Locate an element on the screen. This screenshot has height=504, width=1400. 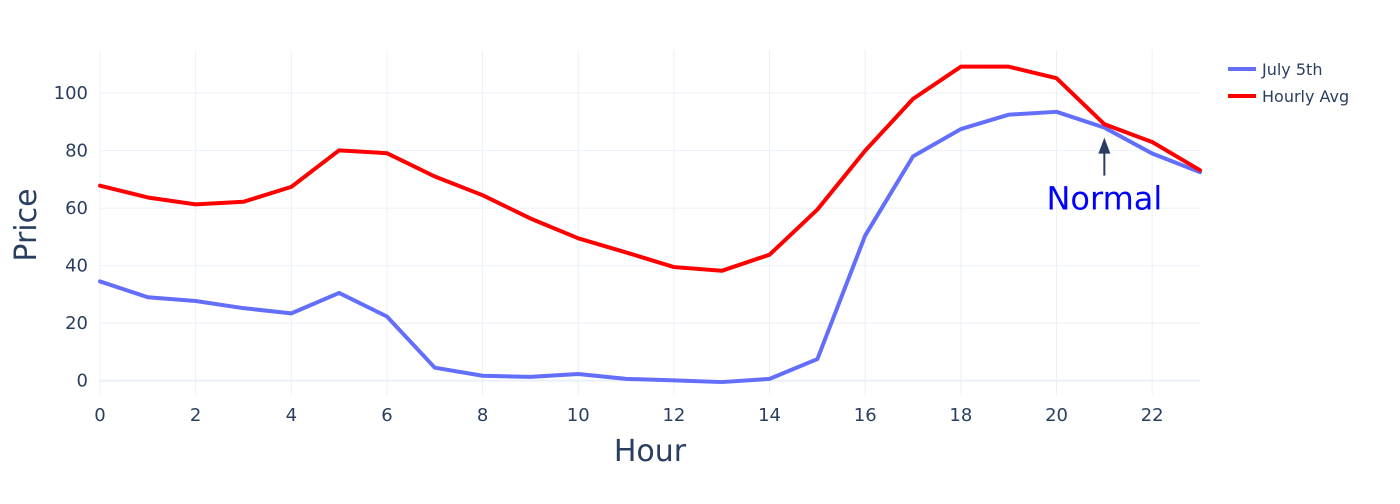
legend: July 5th Hourly Avg is located at coordinates (1288, 83).